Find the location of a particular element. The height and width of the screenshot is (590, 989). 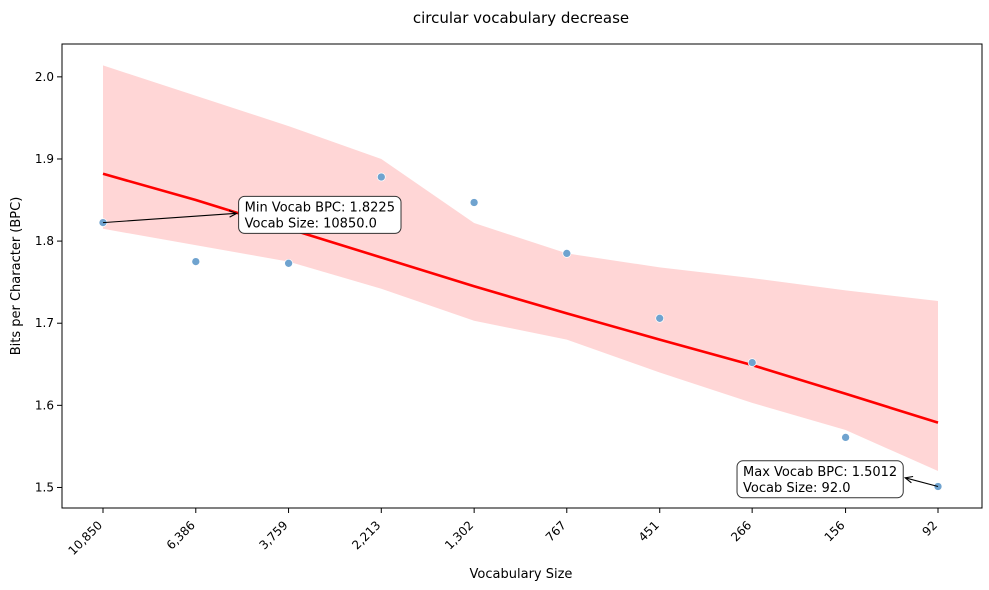

y-tick-label: 1.6 is located at coordinates (44, 405).